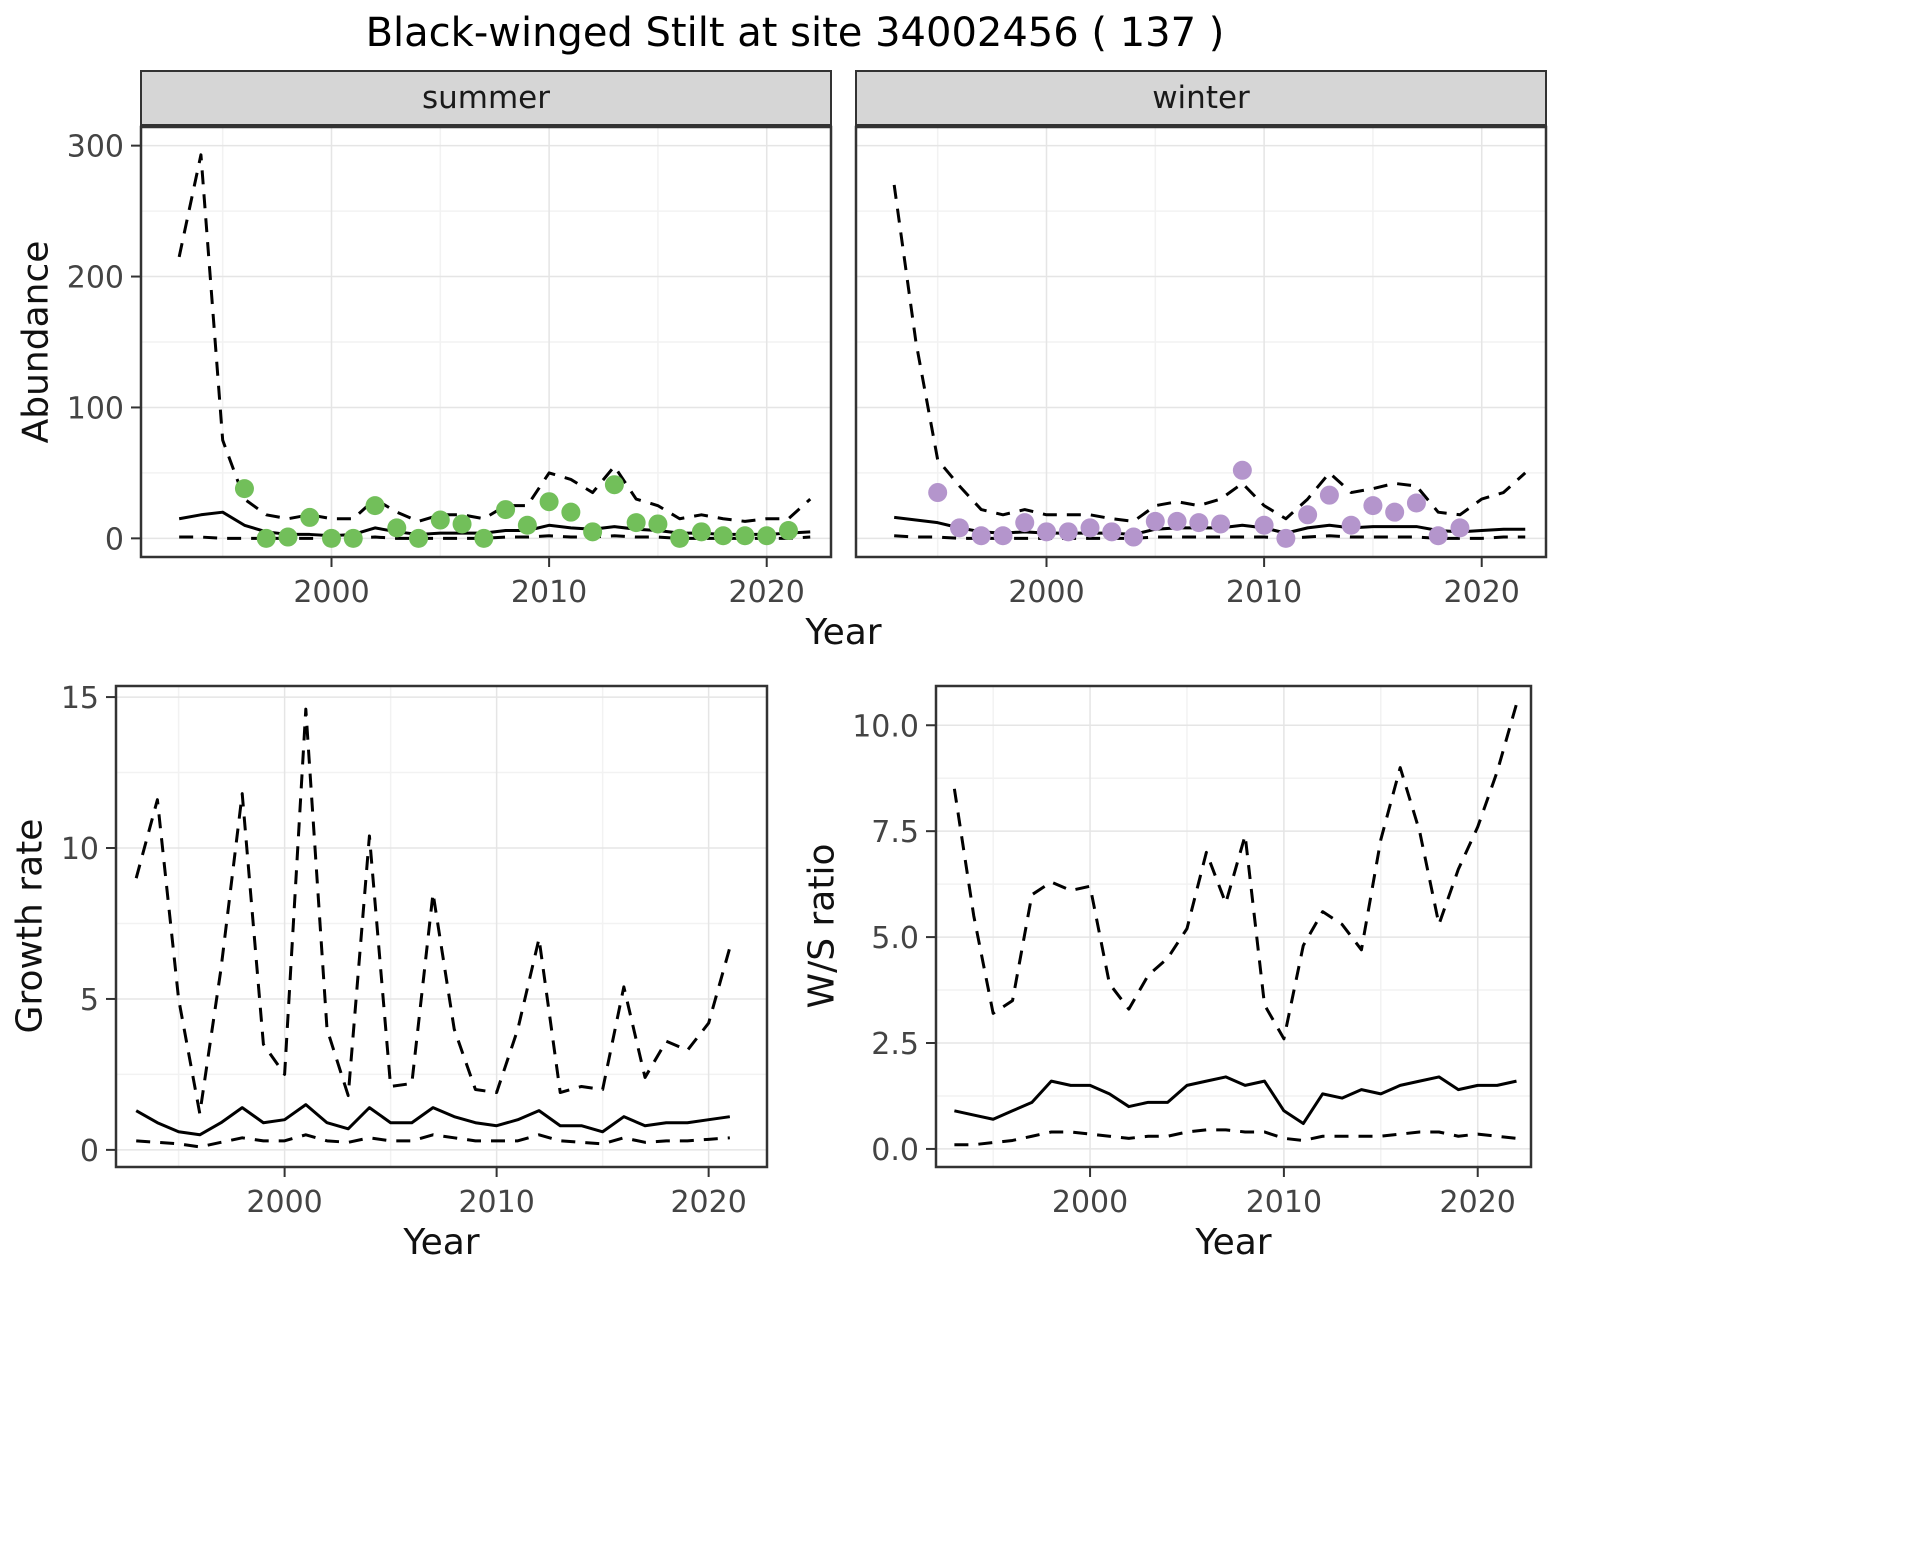 Image resolution: width=1920 pixels, height=1560 pixels. I want to click on ws-ratio-panel: 2000 2010 2020 0.0 2.5 5.0 7.5 10.0, so click(1192, 952).